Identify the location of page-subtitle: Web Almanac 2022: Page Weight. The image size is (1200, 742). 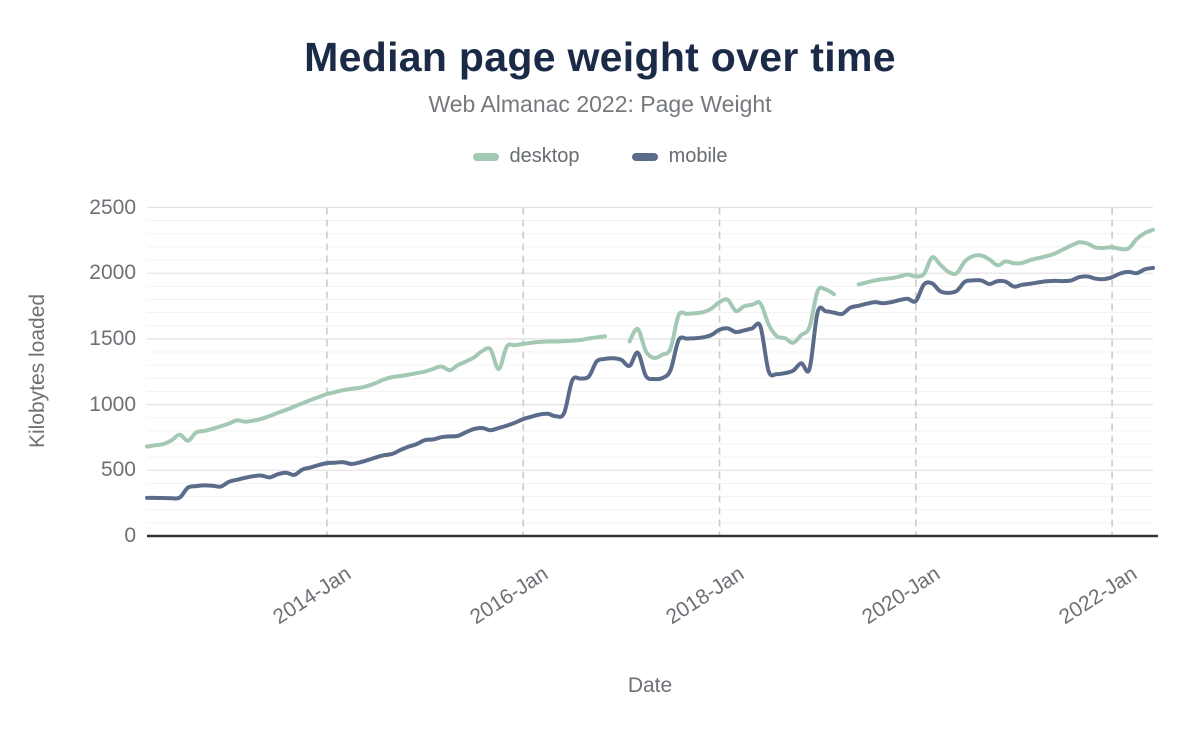
(600, 104).